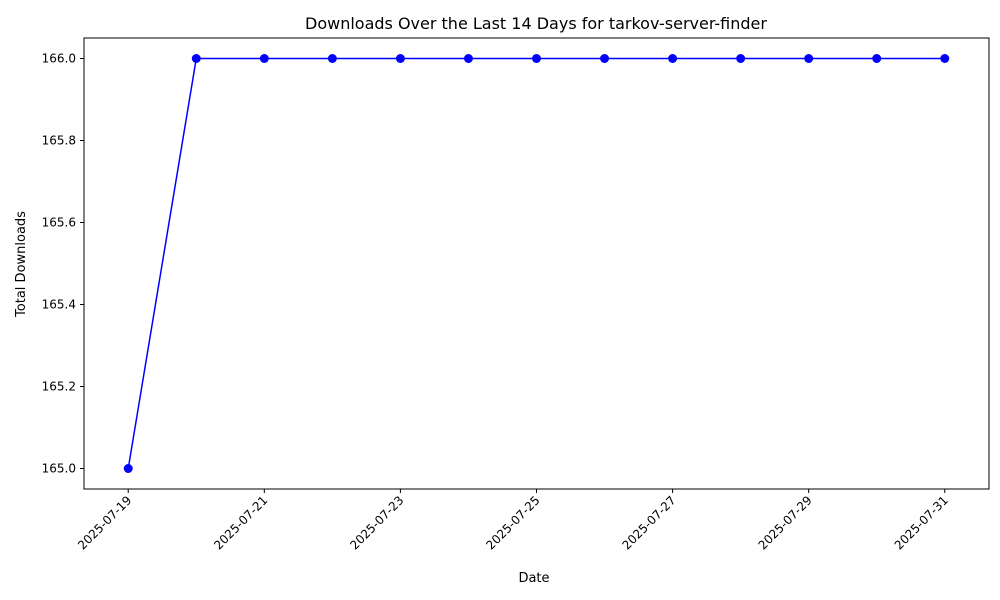  I want to click on y-tick-label: 165.2, so click(59, 387).